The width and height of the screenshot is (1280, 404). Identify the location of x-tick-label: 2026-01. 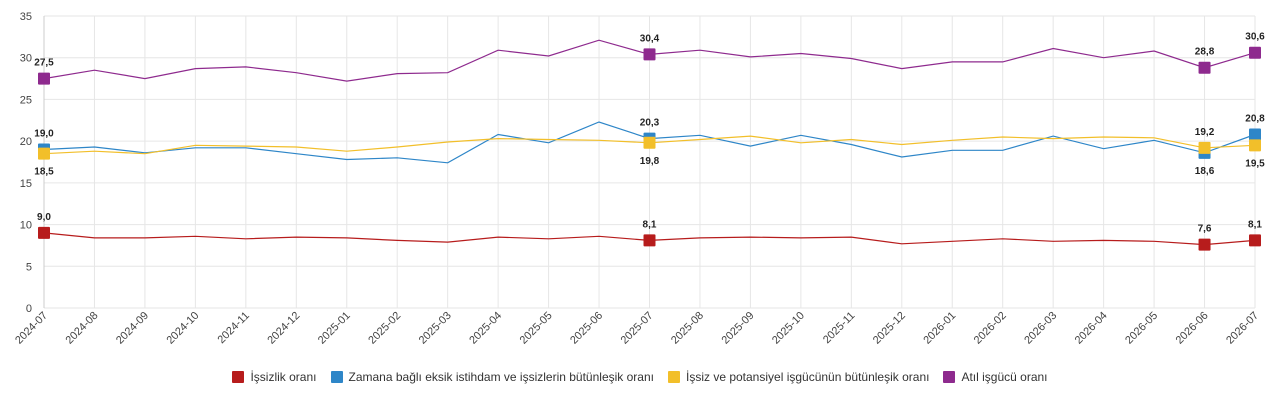
(939, 328).